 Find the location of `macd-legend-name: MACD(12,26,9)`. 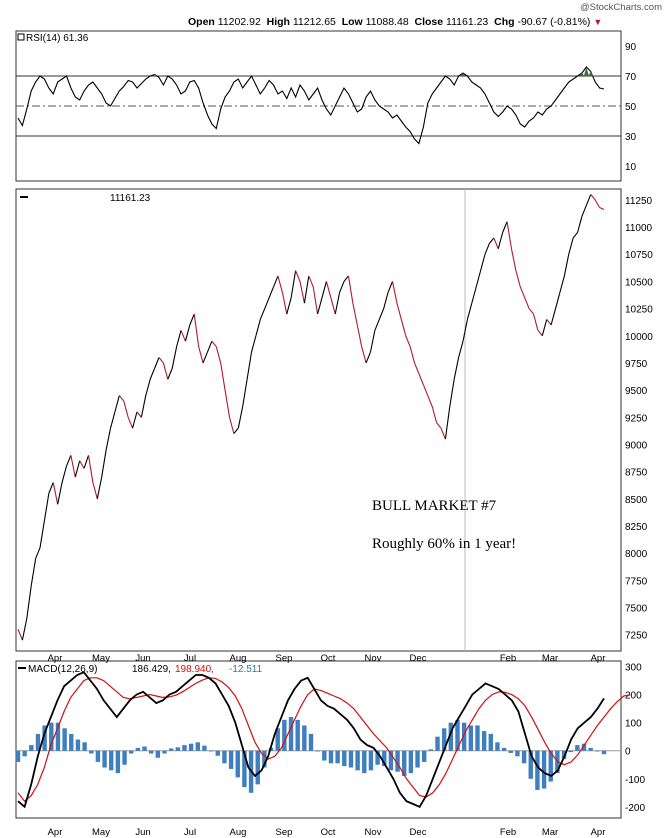

macd-legend-name: MACD(12,26,9) is located at coordinates (62, 669).